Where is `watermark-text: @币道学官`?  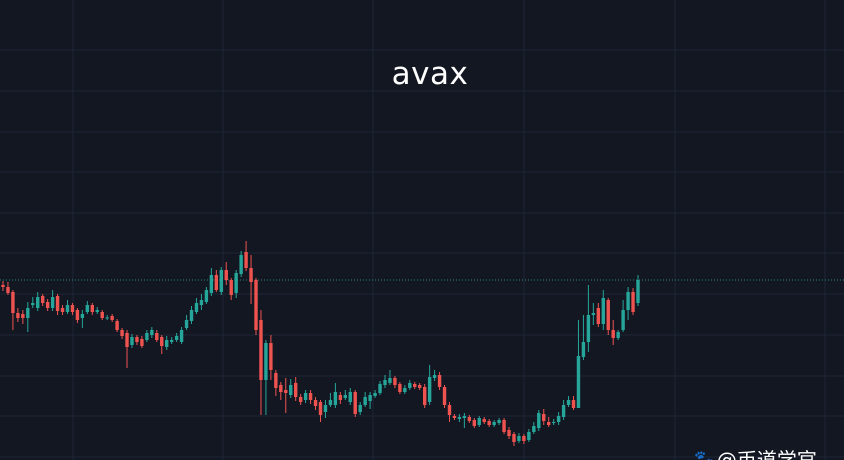 watermark-text: @币道学官 is located at coordinates (766, 454).